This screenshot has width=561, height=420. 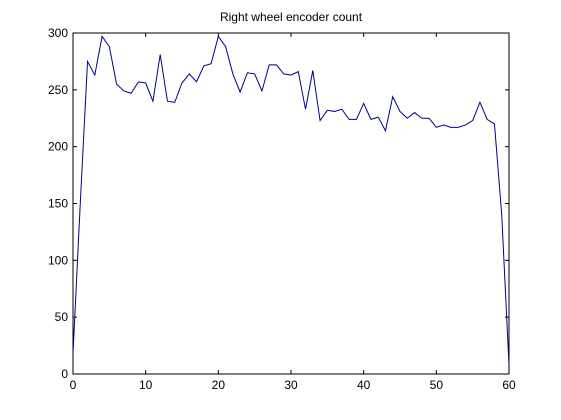 What do you see at coordinates (58, 90) in the screenshot?
I see `y-tick-label: 250` at bounding box center [58, 90].